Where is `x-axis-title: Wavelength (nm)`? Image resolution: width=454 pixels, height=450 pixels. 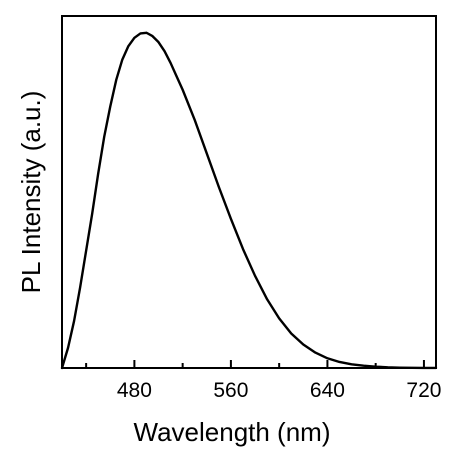
x-axis-title: Wavelength (nm) is located at coordinates (232, 432).